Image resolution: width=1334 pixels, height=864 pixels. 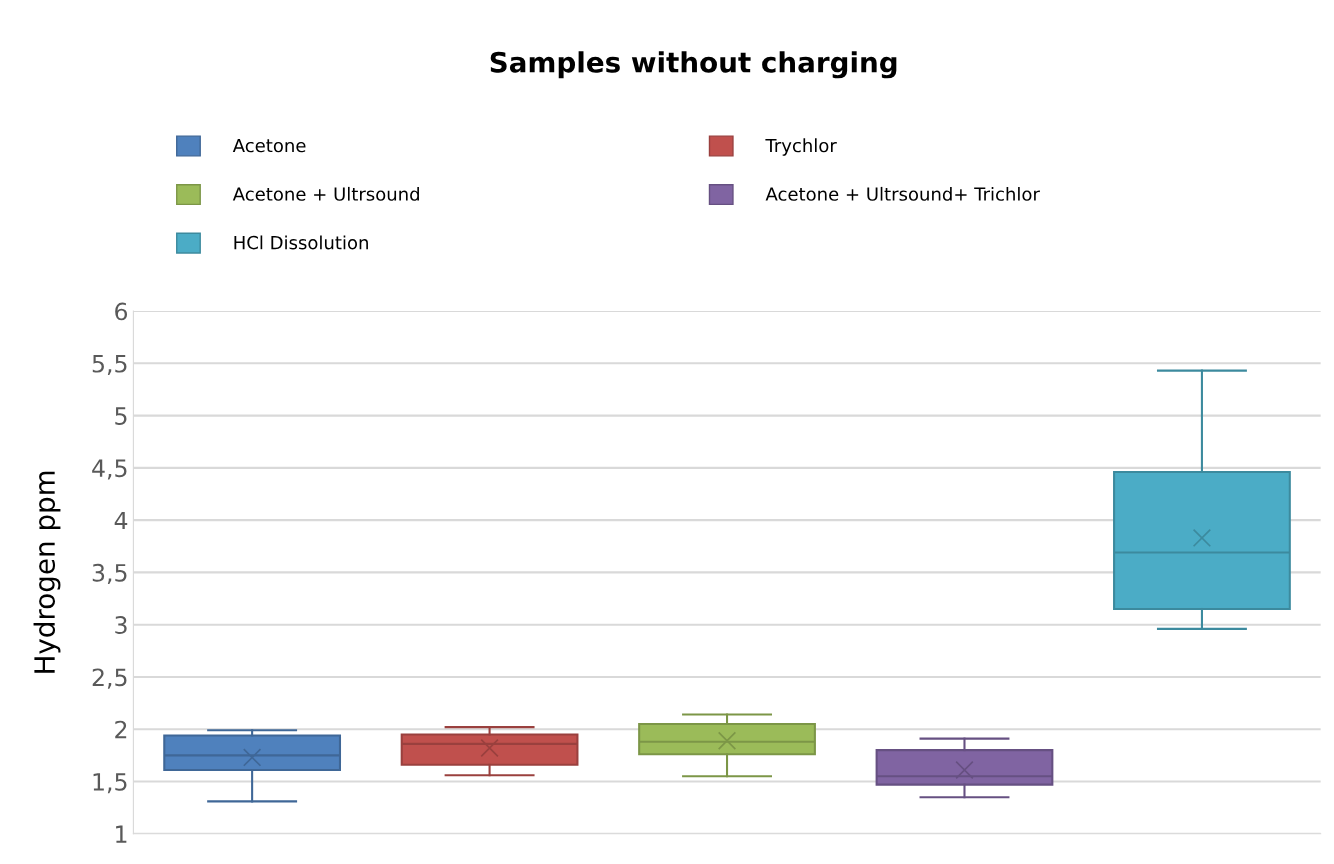 What do you see at coordinates (801, 147) in the screenshot?
I see `legend-label: Trychlor` at bounding box center [801, 147].